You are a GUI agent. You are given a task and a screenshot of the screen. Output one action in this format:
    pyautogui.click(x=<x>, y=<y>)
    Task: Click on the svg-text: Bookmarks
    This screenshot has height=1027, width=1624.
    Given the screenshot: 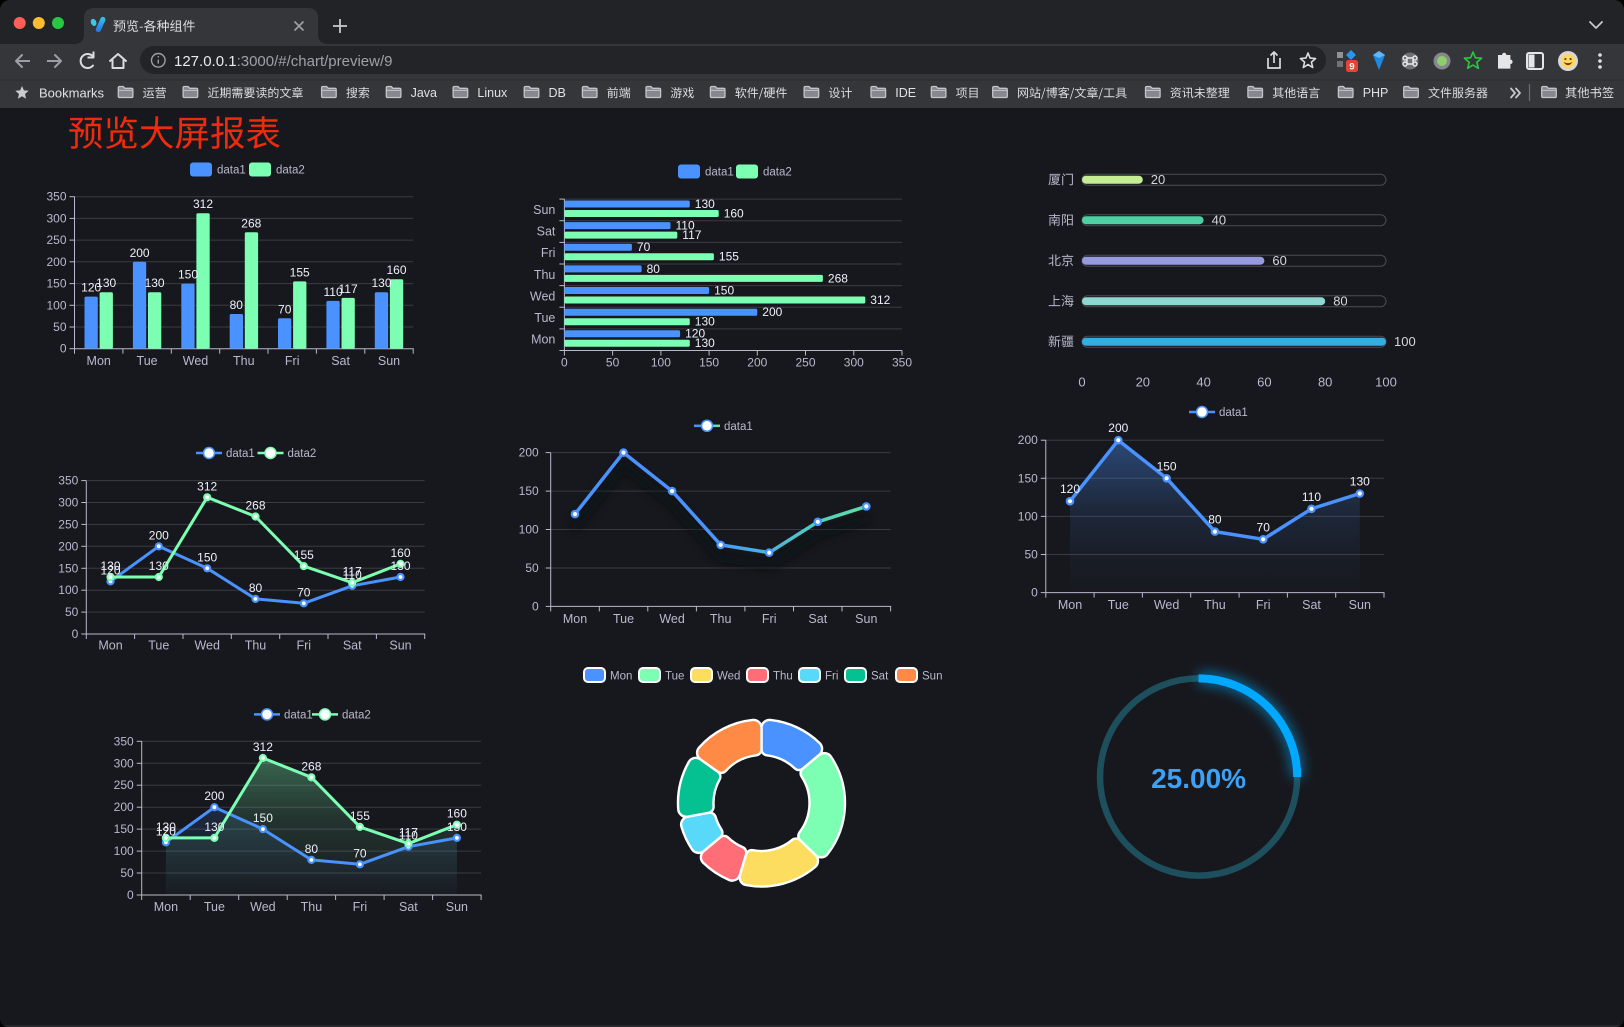 What is the action you would take?
    pyautogui.click(x=72, y=93)
    